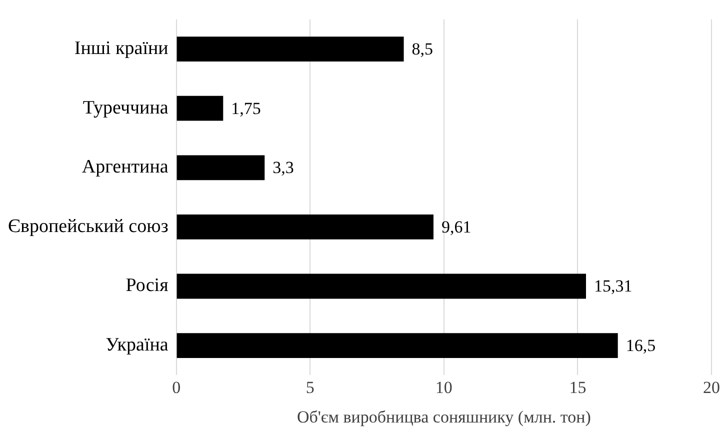 The image size is (723, 436). I want to click on x-tick-label: 0, so click(176, 387).